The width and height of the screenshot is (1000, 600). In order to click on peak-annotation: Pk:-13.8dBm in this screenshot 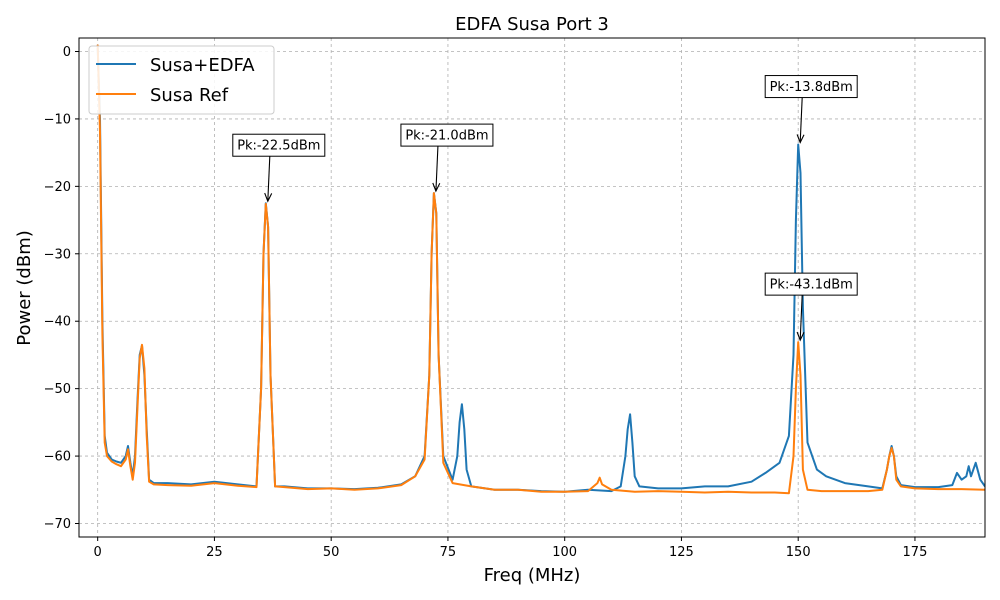, I will do `click(811, 109)`.